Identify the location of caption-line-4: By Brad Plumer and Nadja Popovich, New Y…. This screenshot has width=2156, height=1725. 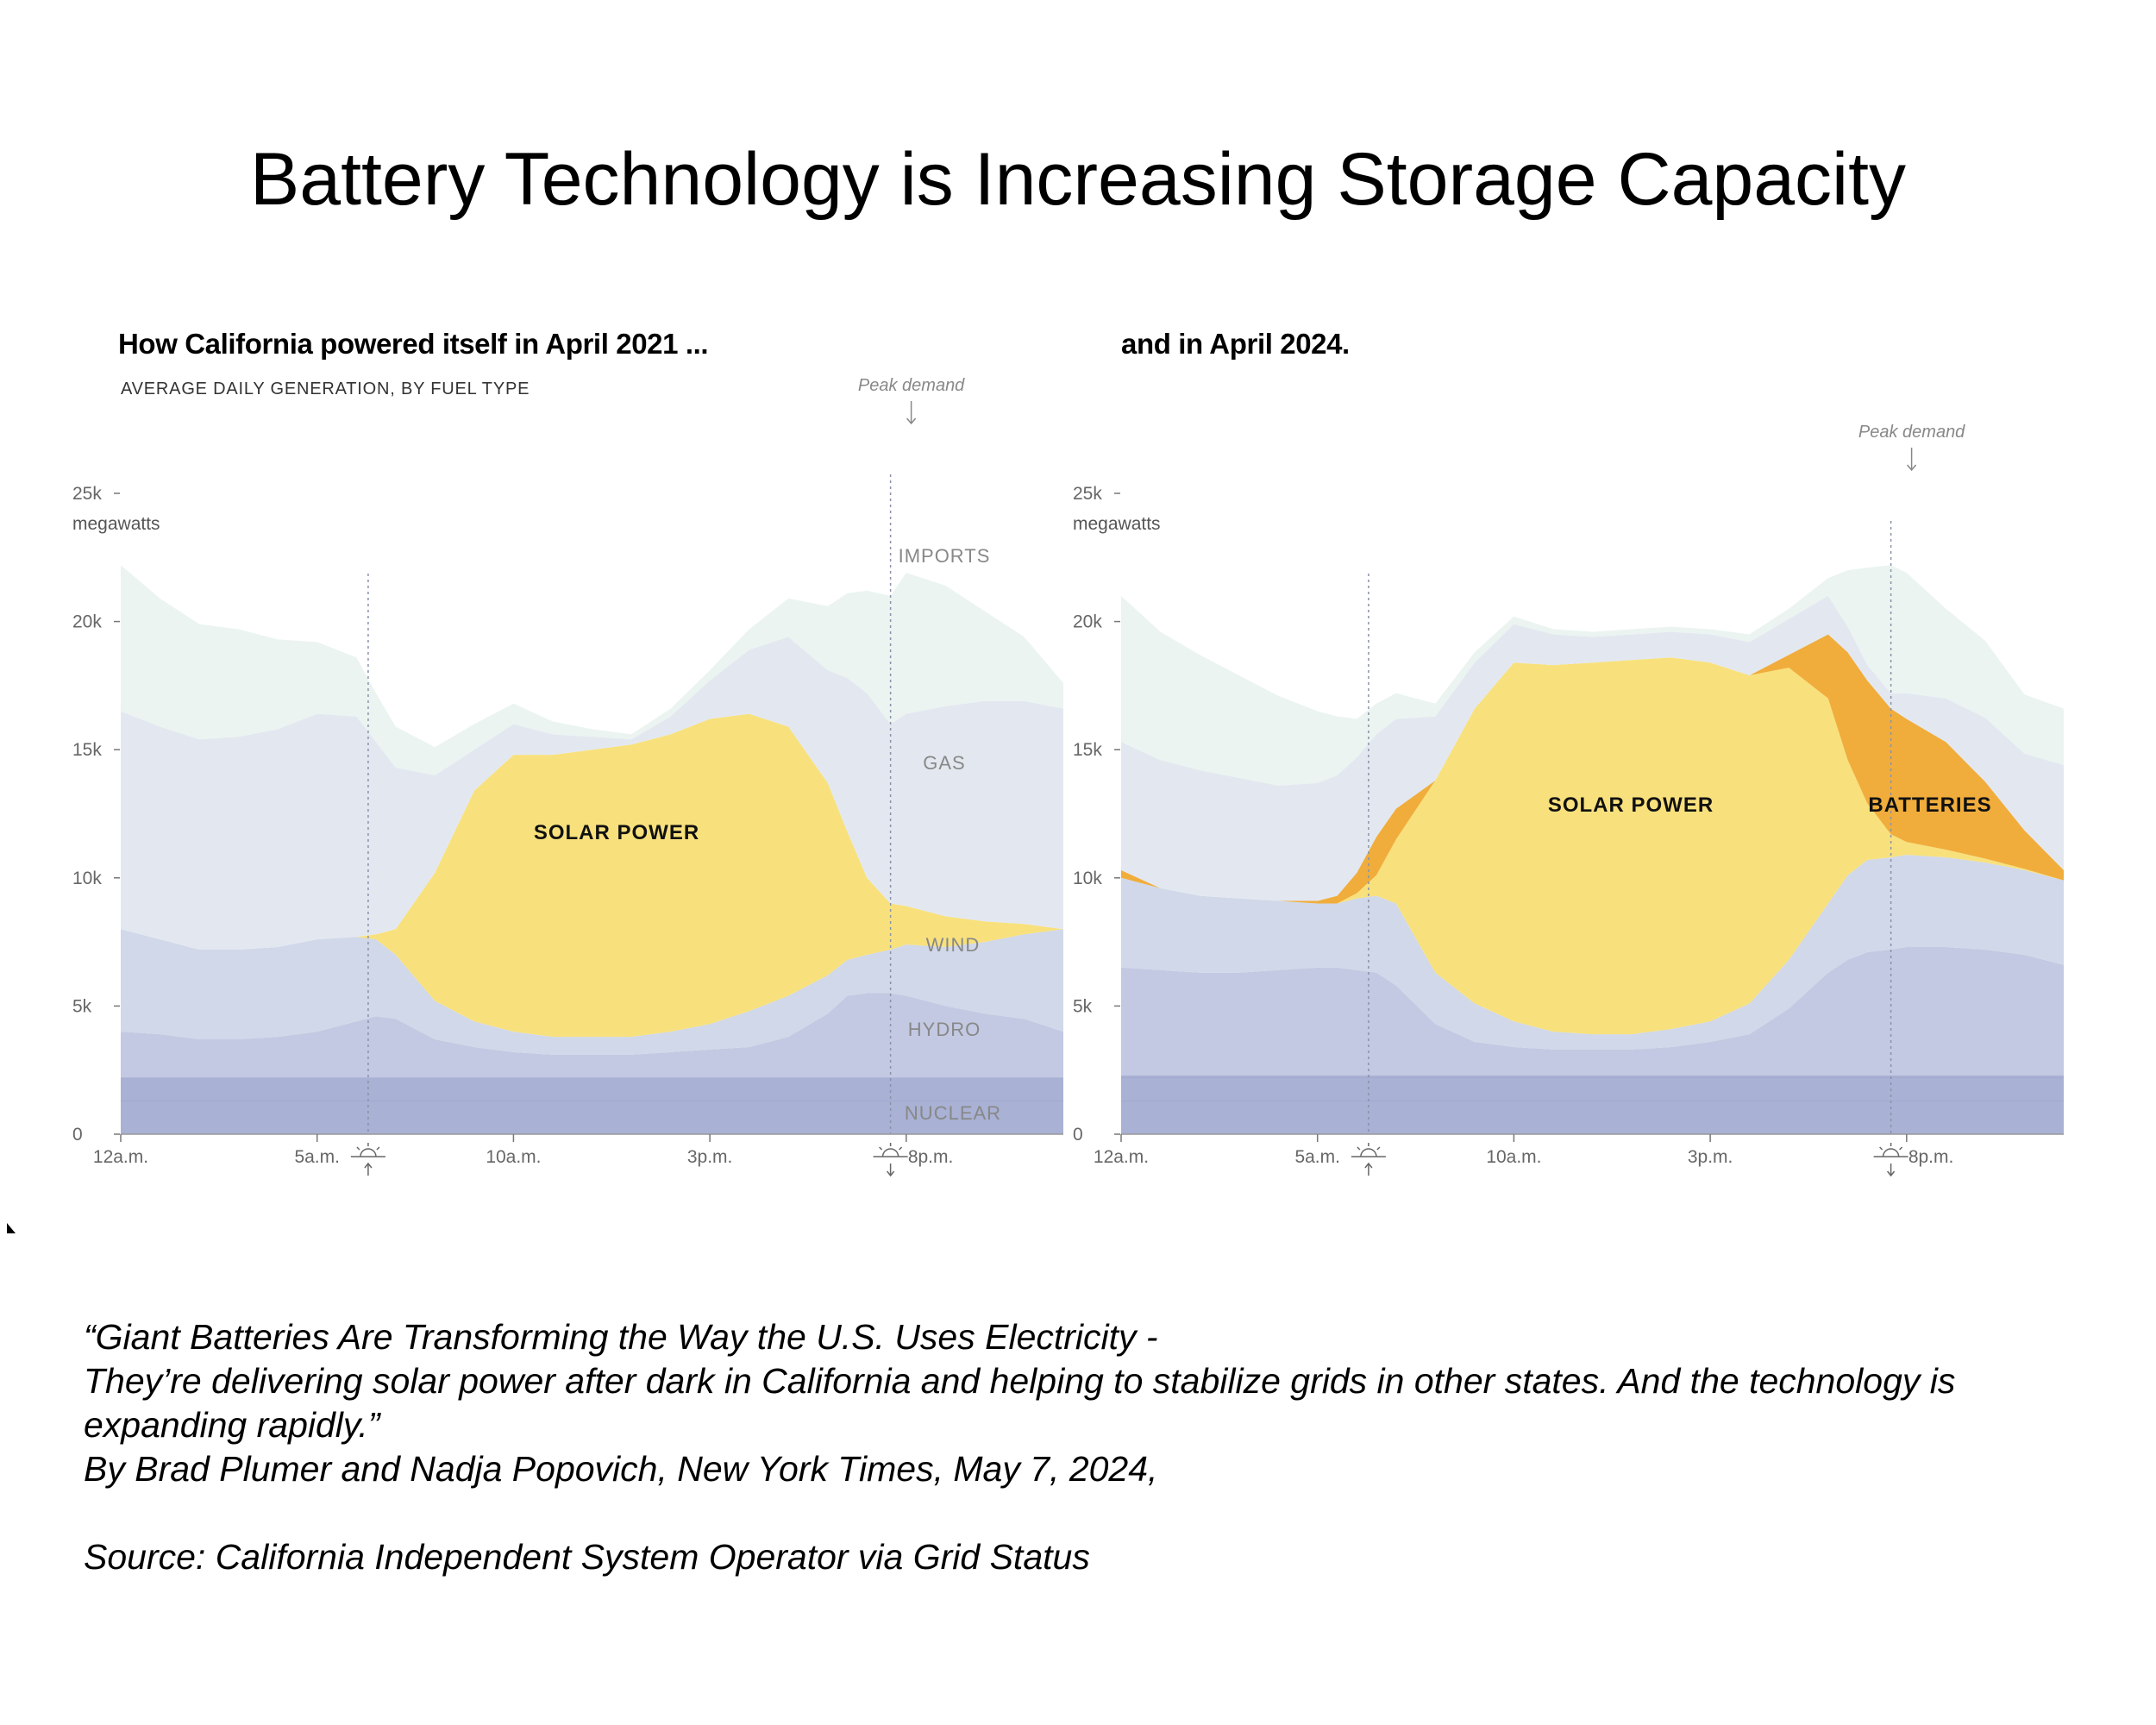
(621, 1469).